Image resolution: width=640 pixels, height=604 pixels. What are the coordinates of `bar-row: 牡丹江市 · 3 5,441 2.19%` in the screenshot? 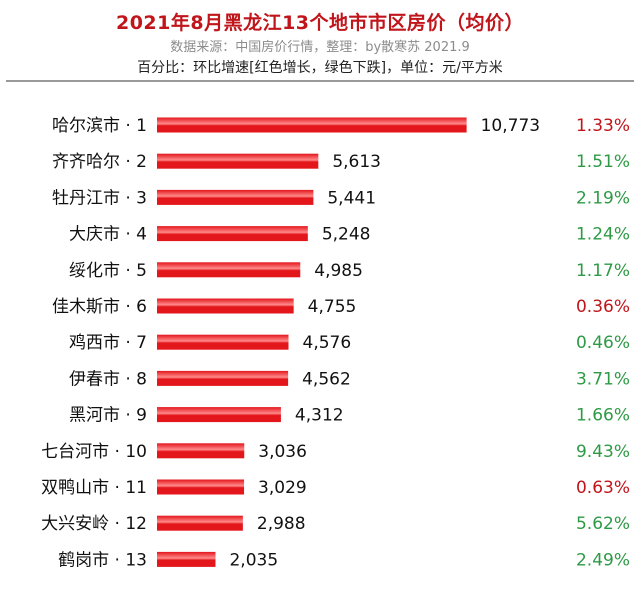 It's located at (341, 198).